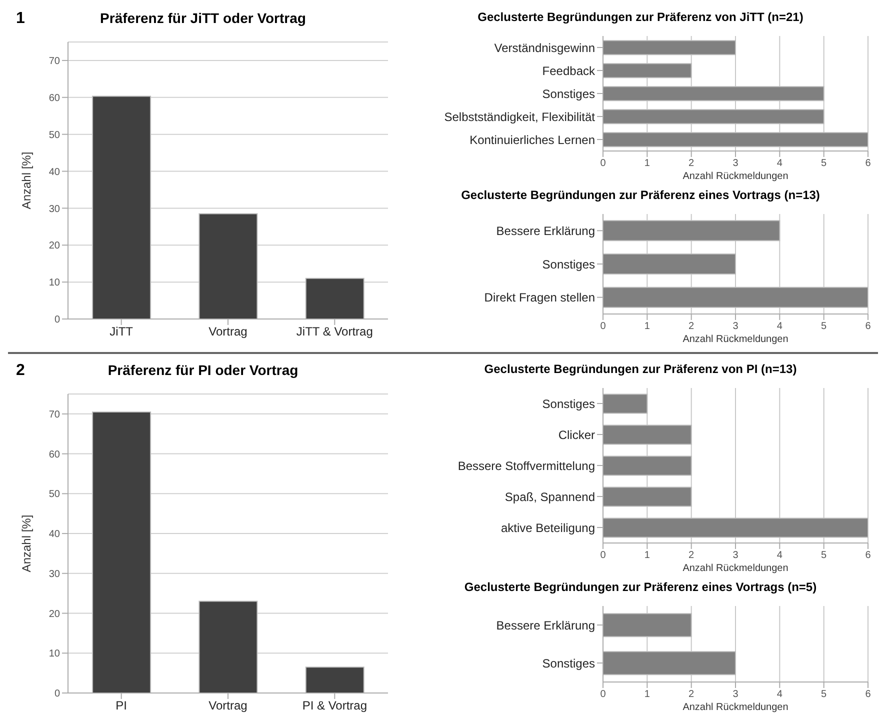  What do you see at coordinates (640, 587) in the screenshot?
I see `chart-title: Geclusterte Begründungen zur Präferenz eines Vortrags (n=5)` at bounding box center [640, 587].